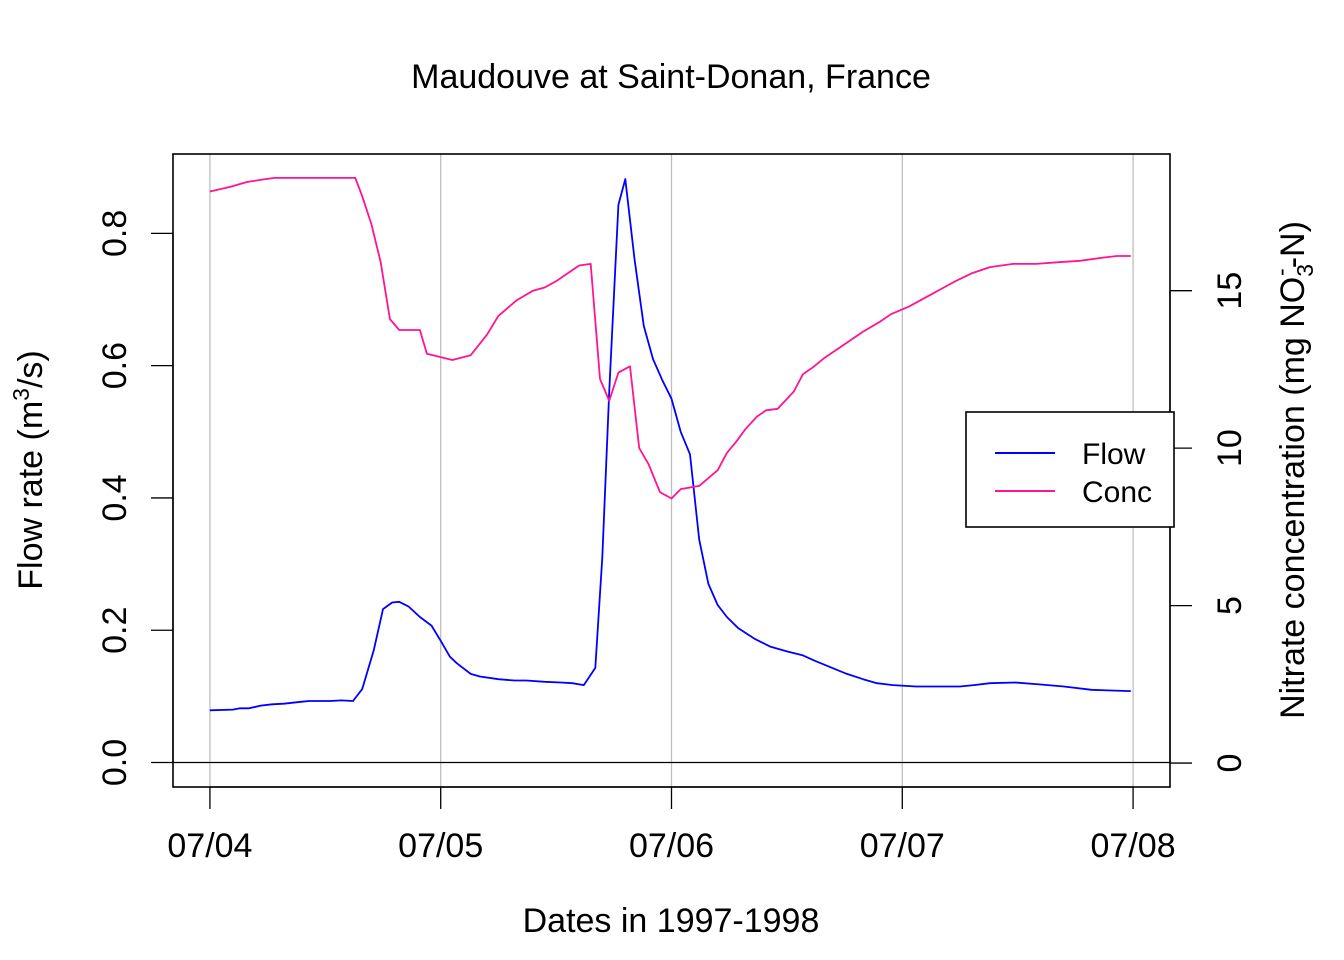 Image resolution: width=1344 pixels, height=960 pixels. Describe the element at coordinates (1230, 448) in the screenshot. I see `right-y-tick-label-2: 10` at that location.